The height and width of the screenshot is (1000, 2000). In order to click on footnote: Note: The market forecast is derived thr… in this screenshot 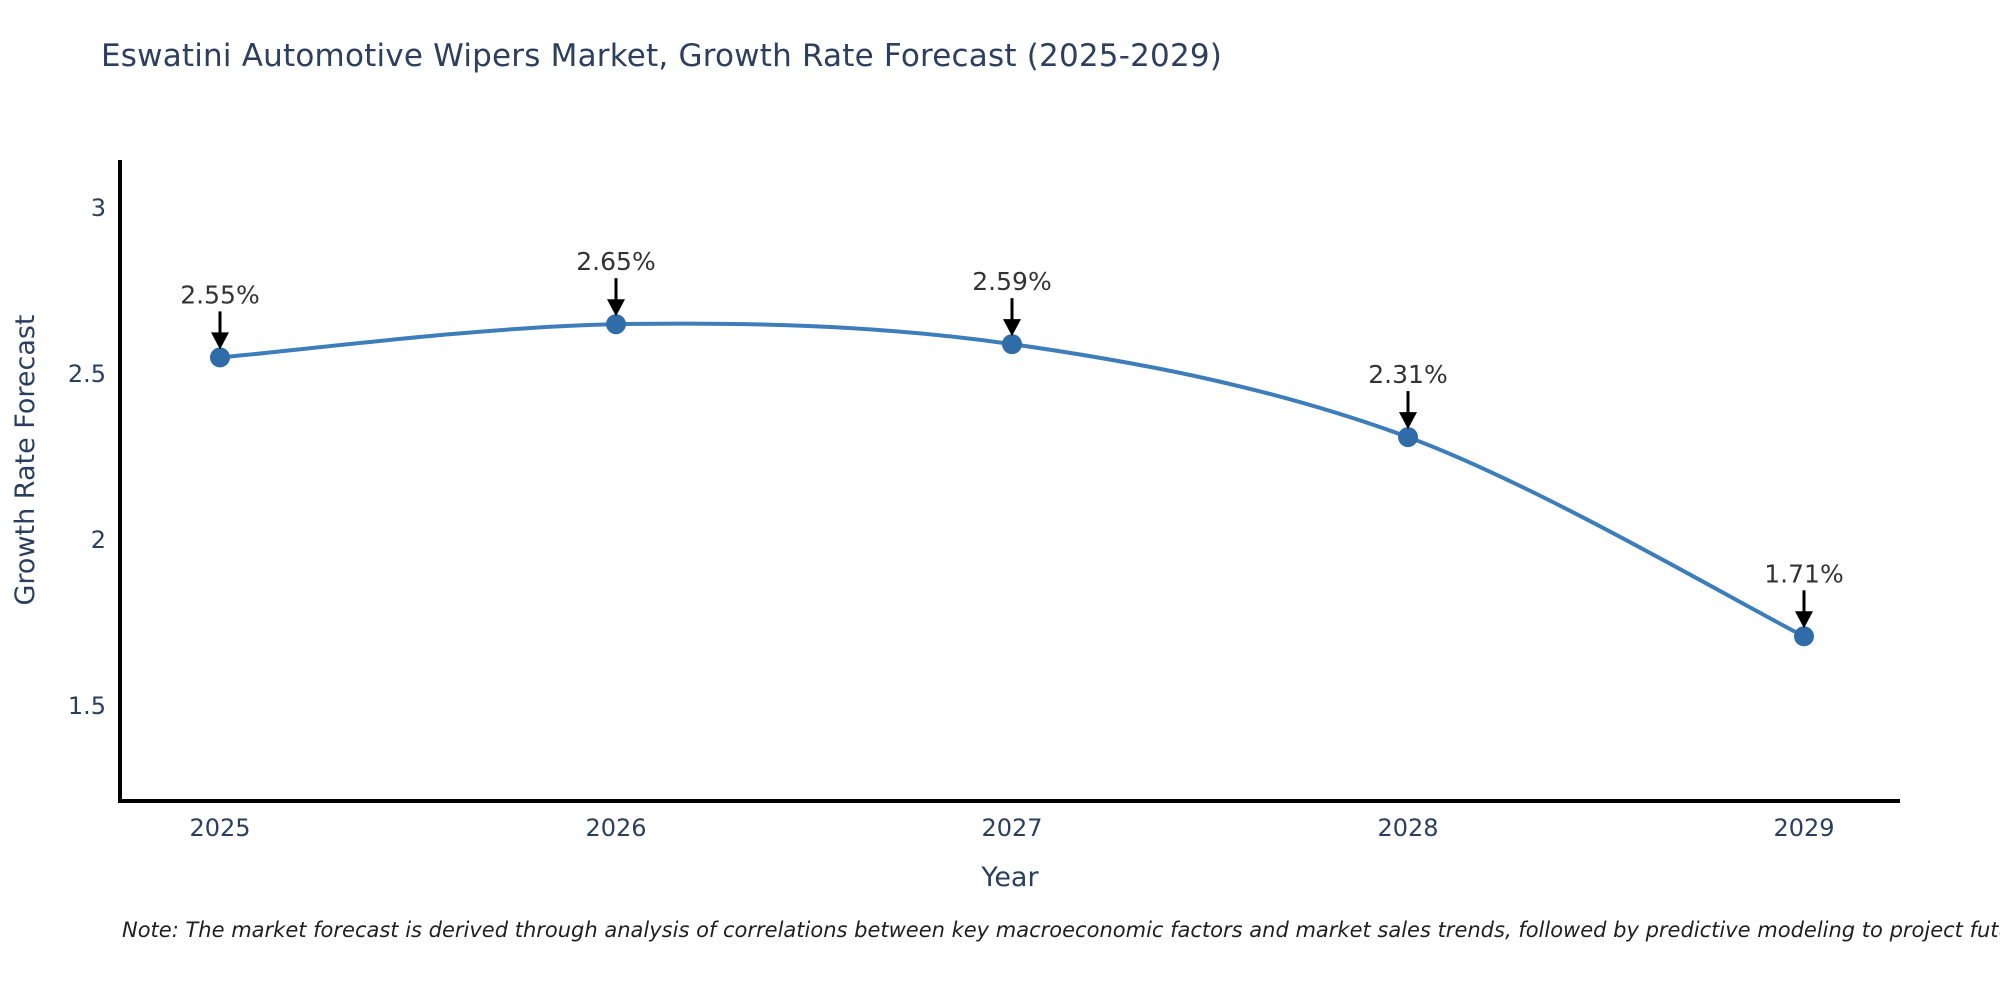, I will do `click(1061, 930)`.